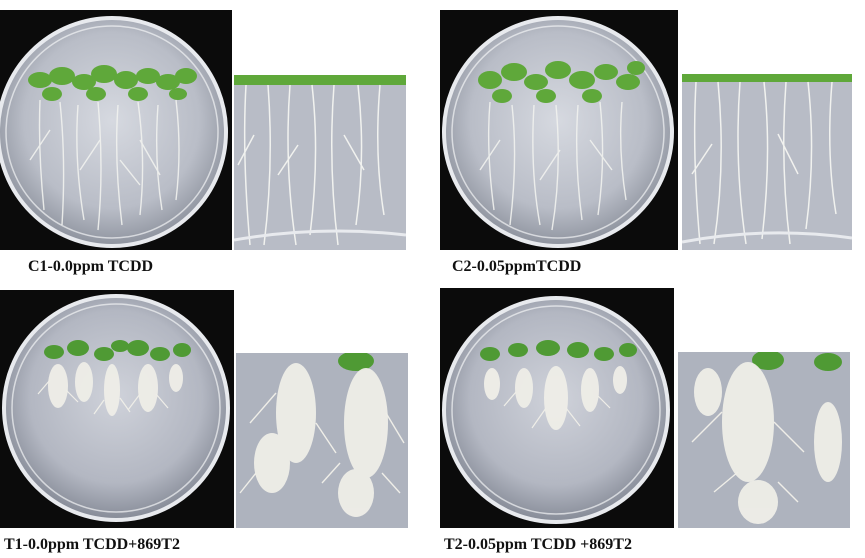  Describe the element at coordinates (764, 440) in the screenshot. I see `root-closeup-t2` at that location.